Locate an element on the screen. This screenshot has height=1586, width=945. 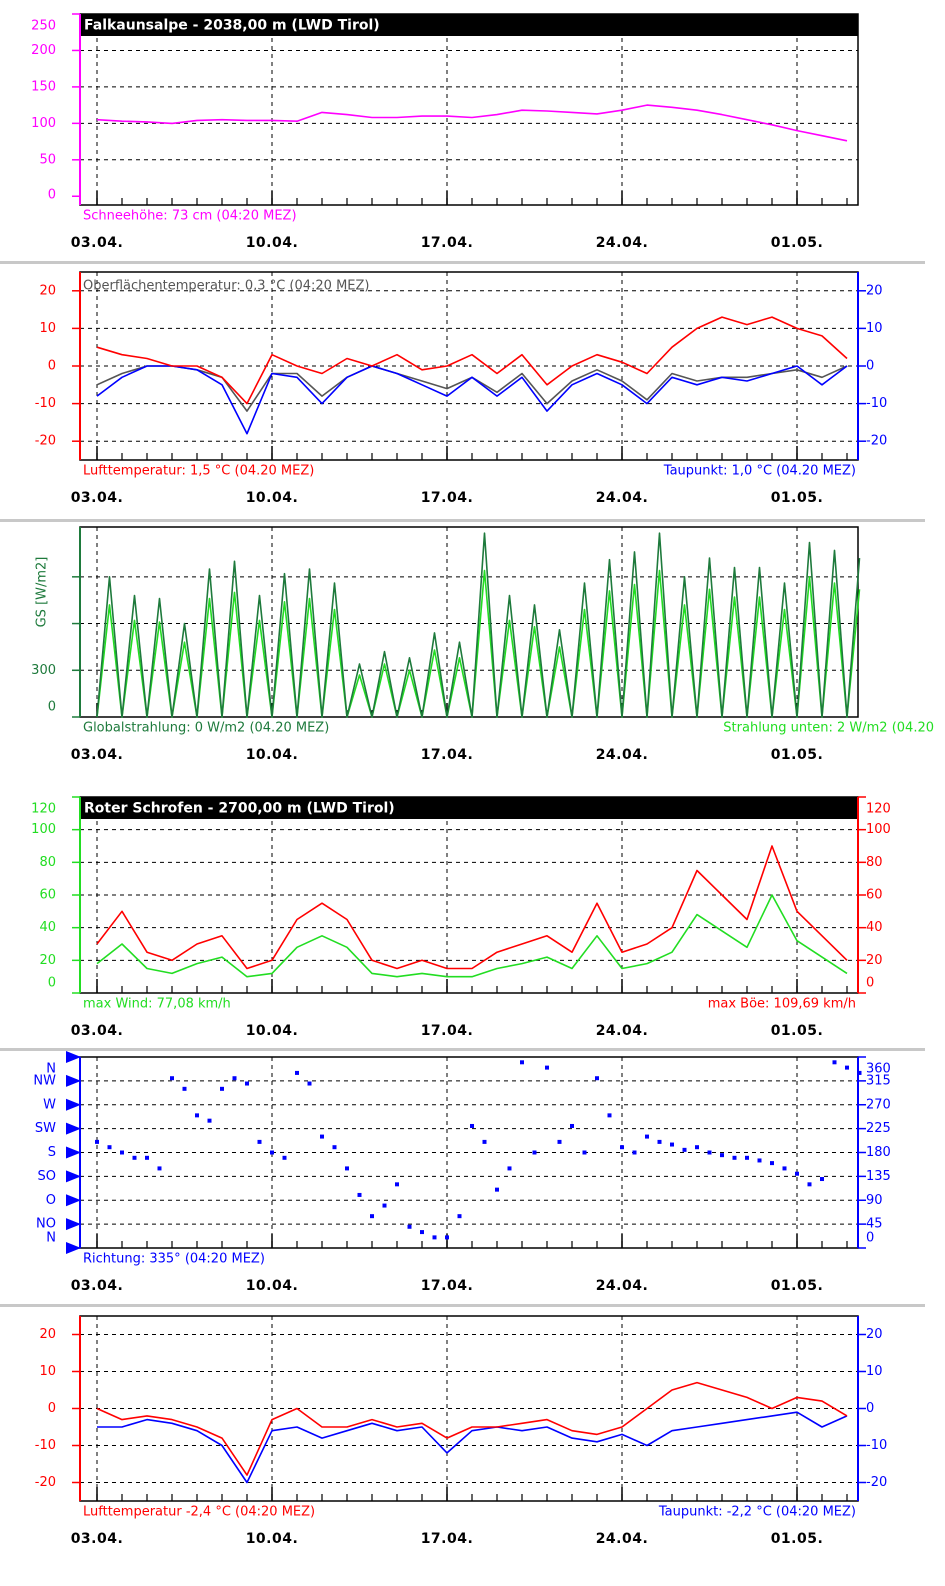
y-tick-label: 100 is located at coordinates (43, 829).